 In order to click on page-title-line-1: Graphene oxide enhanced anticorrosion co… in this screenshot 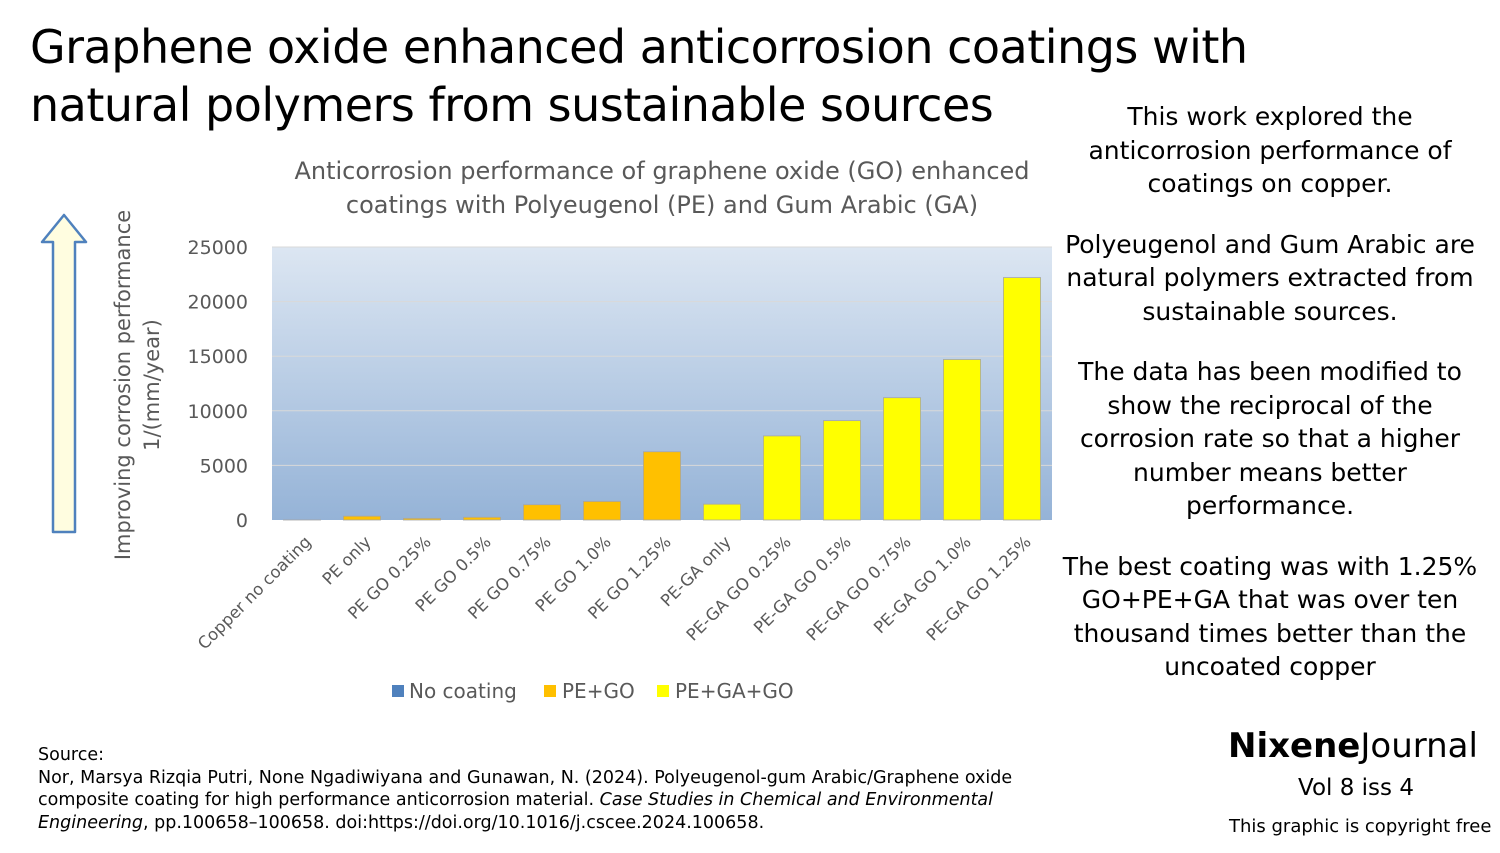, I will do `click(639, 47)`.